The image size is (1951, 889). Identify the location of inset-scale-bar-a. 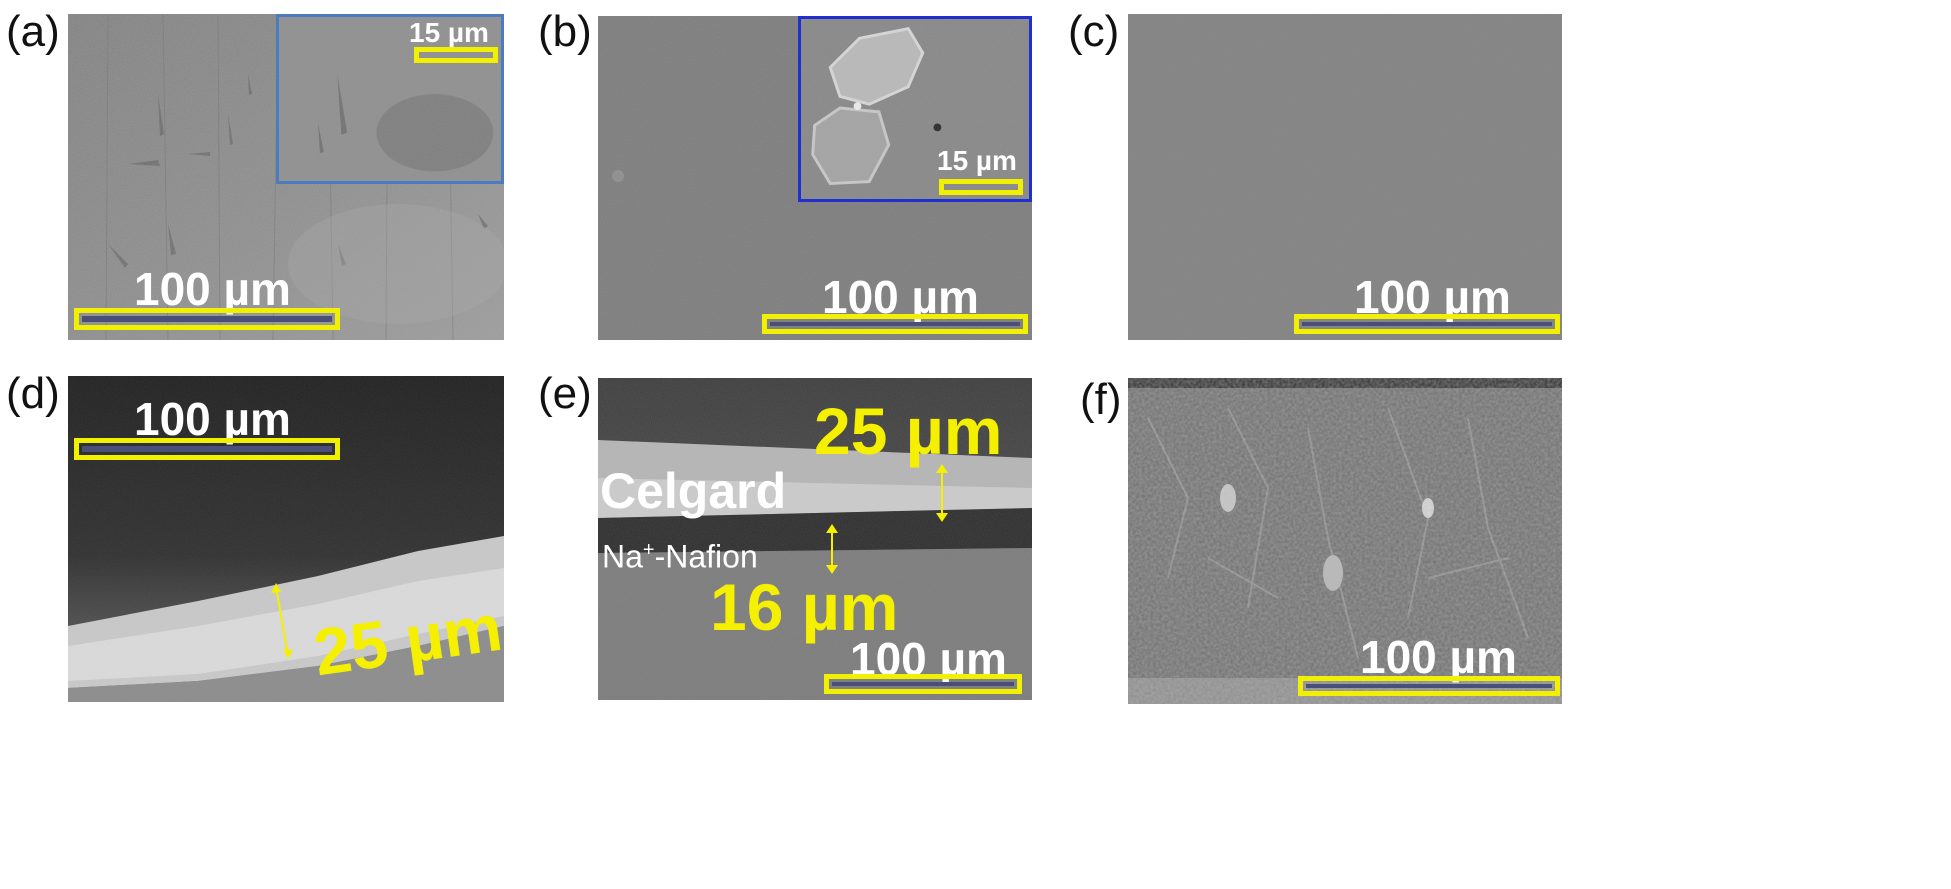
(456, 55).